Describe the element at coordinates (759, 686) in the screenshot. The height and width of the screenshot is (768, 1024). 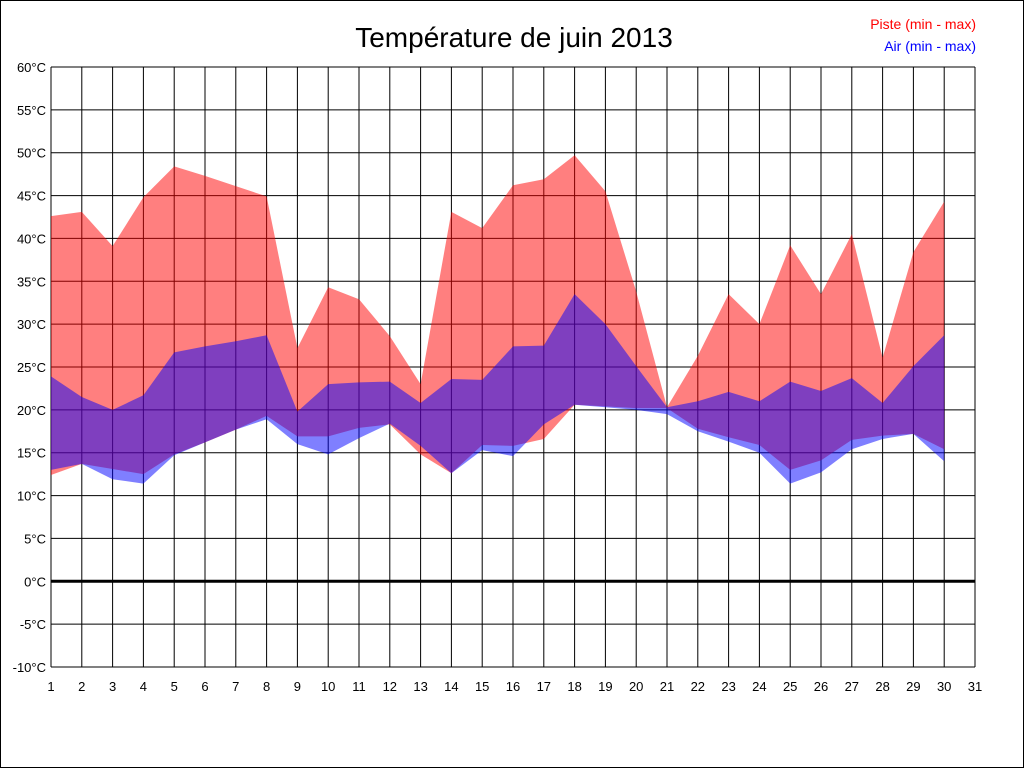
I see `x-tick-label: 24` at that location.